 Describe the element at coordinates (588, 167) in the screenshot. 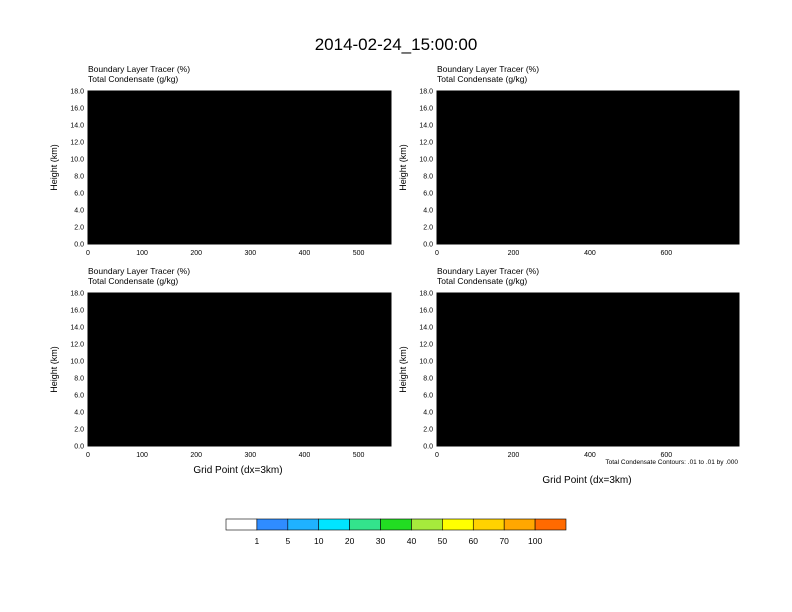

I see `heatmap-field: .01.01.01.01.01` at that location.